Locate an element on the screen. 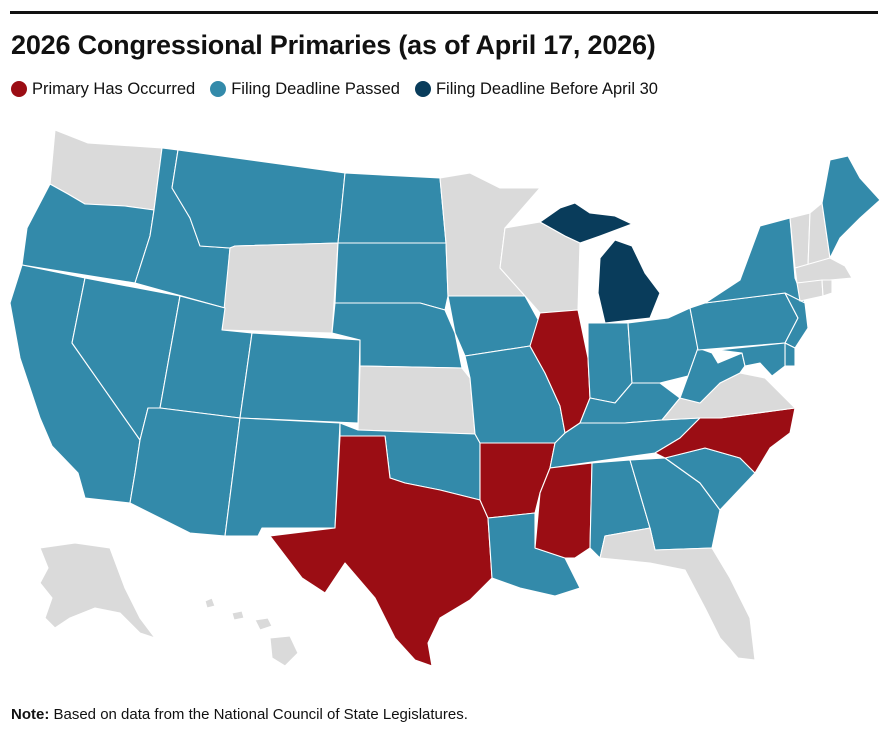 This screenshot has width=889, height=739. state-rhode-island is located at coordinates (827, 288).